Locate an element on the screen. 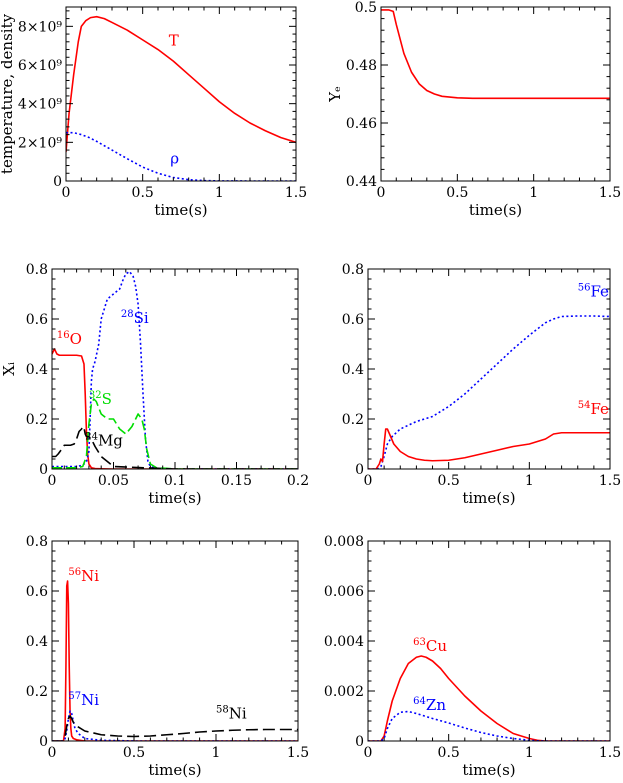  label-mass-number: 63 is located at coordinates (419, 642).